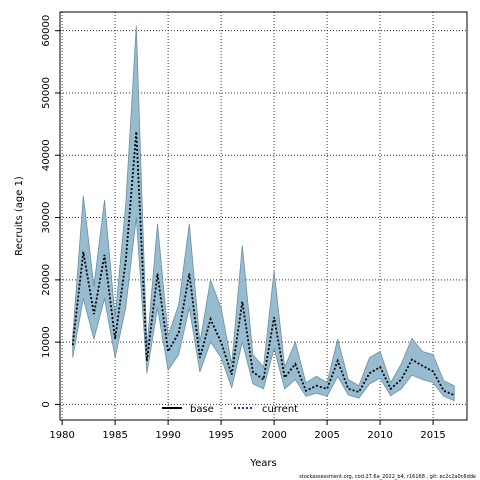  Describe the element at coordinates (202, 409) in the screenshot. I see `legend-label-base: base` at that location.